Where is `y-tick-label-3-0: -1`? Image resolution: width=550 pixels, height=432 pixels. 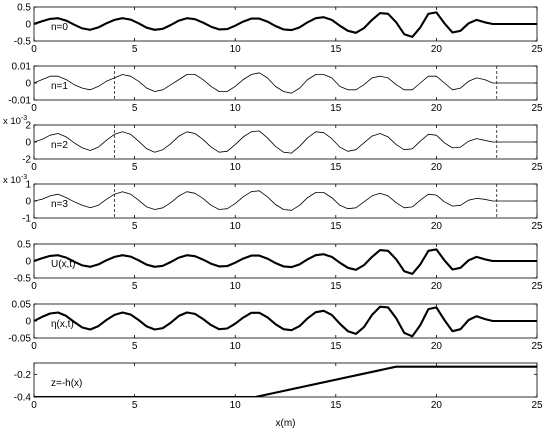
y-tick-label-3-0: -1 is located at coordinates (26, 219).